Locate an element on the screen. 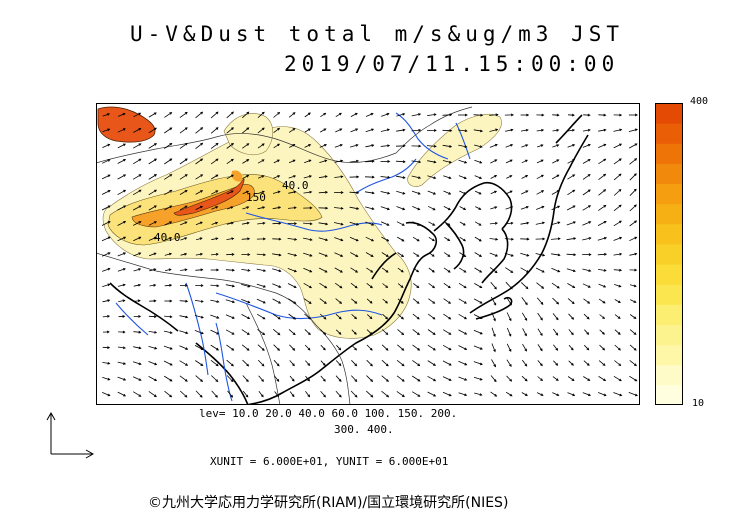 The image size is (752, 532). map-title-datetime: 2019/07/11.15:00:00 is located at coordinates (452, 64).